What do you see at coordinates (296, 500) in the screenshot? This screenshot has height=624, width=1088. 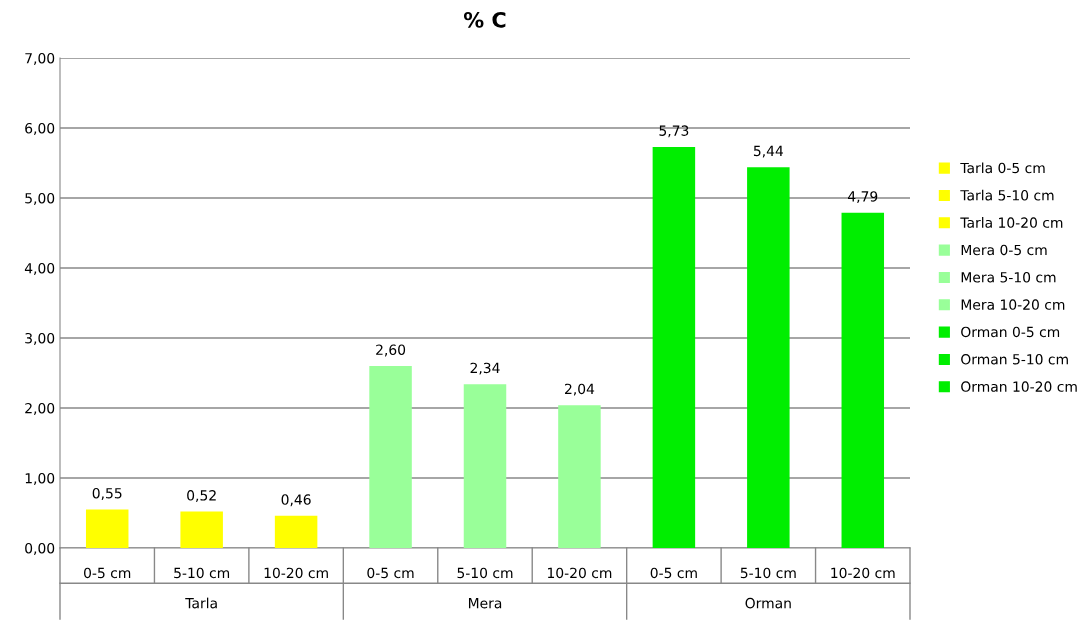 I see `data-label: 0,46` at bounding box center [296, 500].